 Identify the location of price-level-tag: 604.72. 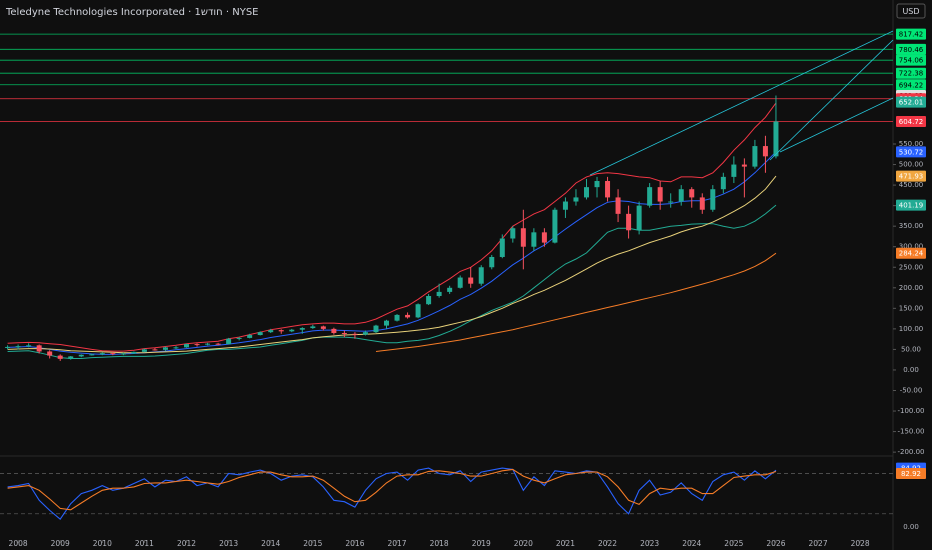
(911, 122).